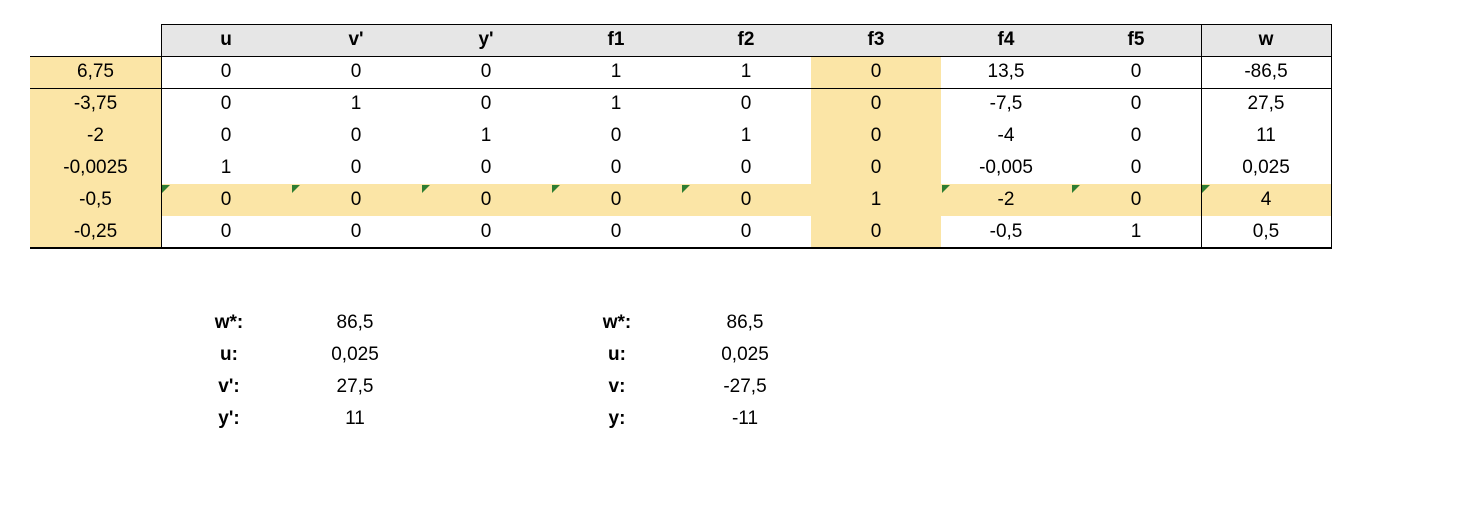 The width and height of the screenshot is (1470, 532). What do you see at coordinates (229, 418) in the screenshot?
I see `summary-label: y':` at bounding box center [229, 418].